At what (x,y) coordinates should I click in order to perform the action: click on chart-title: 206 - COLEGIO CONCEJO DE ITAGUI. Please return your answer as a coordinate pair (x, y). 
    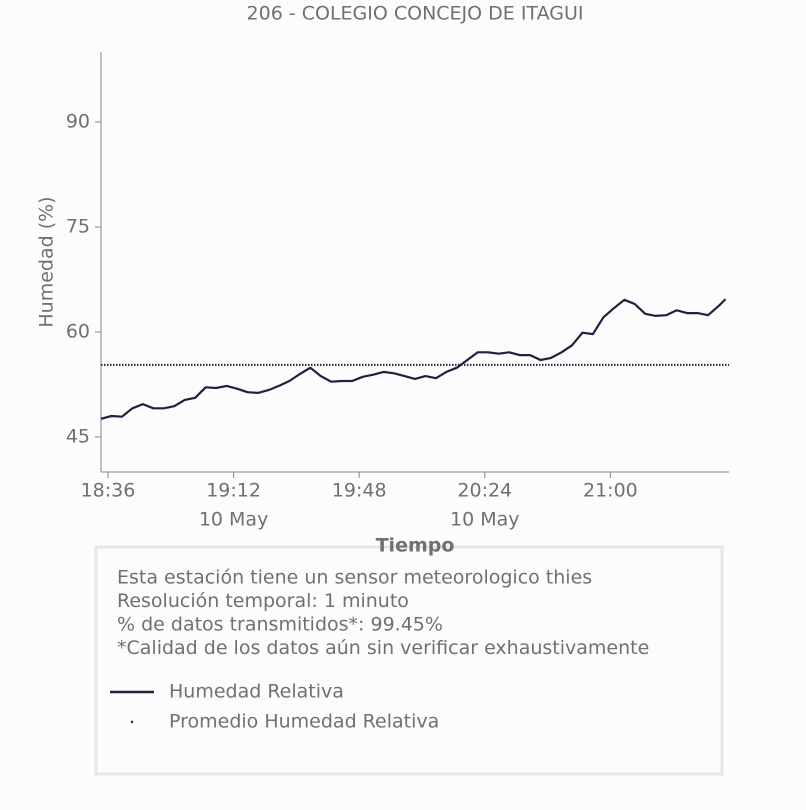
    Looking at the image, I should click on (415, 14).